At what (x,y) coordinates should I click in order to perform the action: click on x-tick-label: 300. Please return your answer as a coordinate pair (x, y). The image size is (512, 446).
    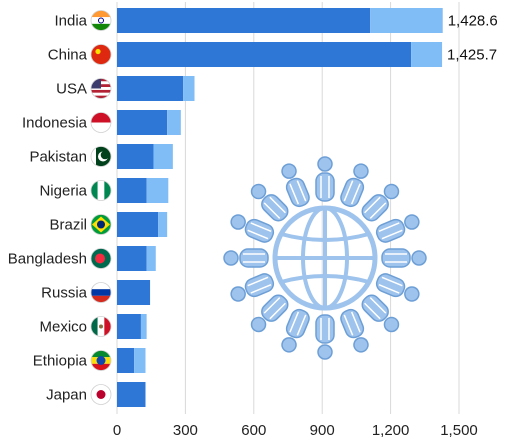
    Looking at the image, I should click on (185, 430).